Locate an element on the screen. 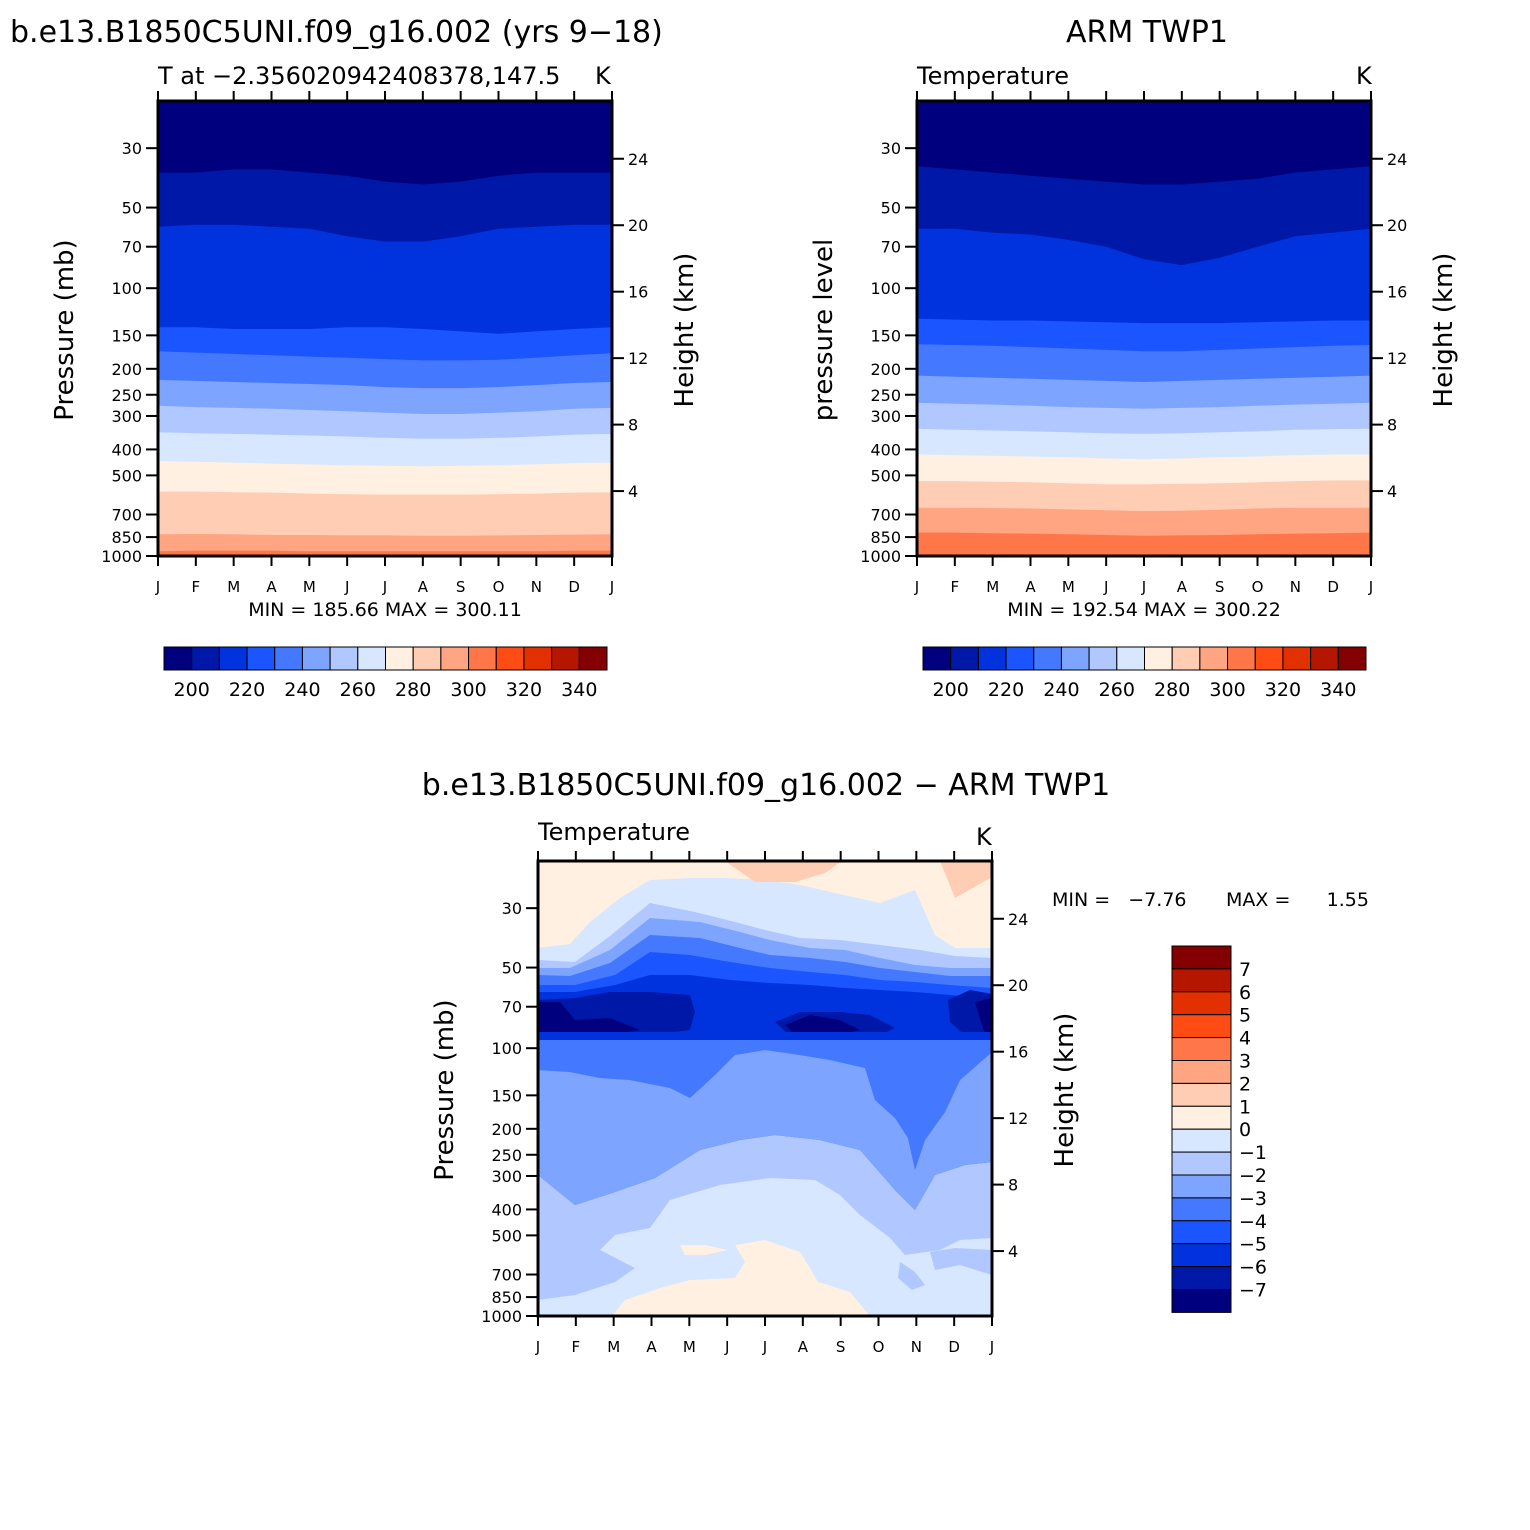 Image resolution: width=1530 pixels, height=1530 pixels. obs-height-axis: 4 8 12 16 20 24 is located at coordinates (1389, 325).